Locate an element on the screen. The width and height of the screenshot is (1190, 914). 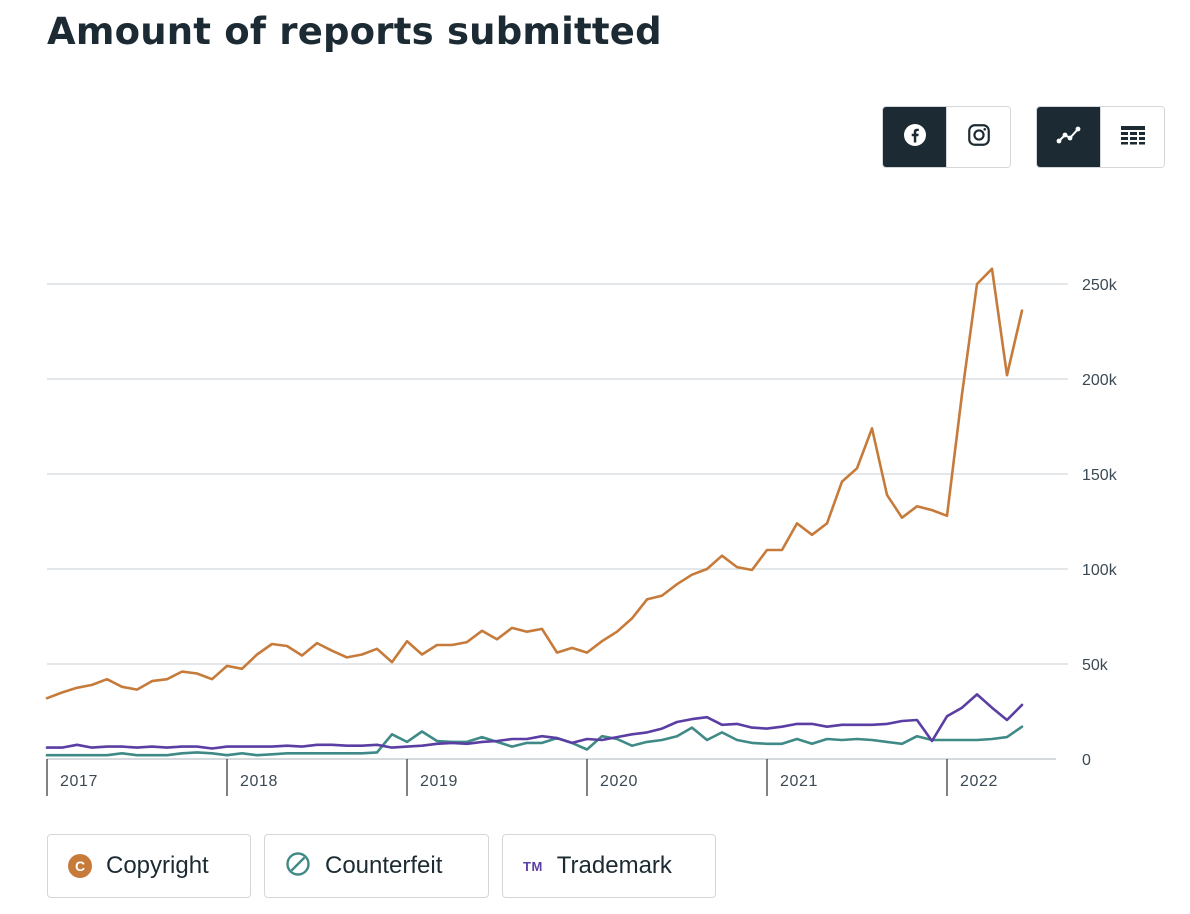
x-tick-label: 2018 is located at coordinates (259, 781).